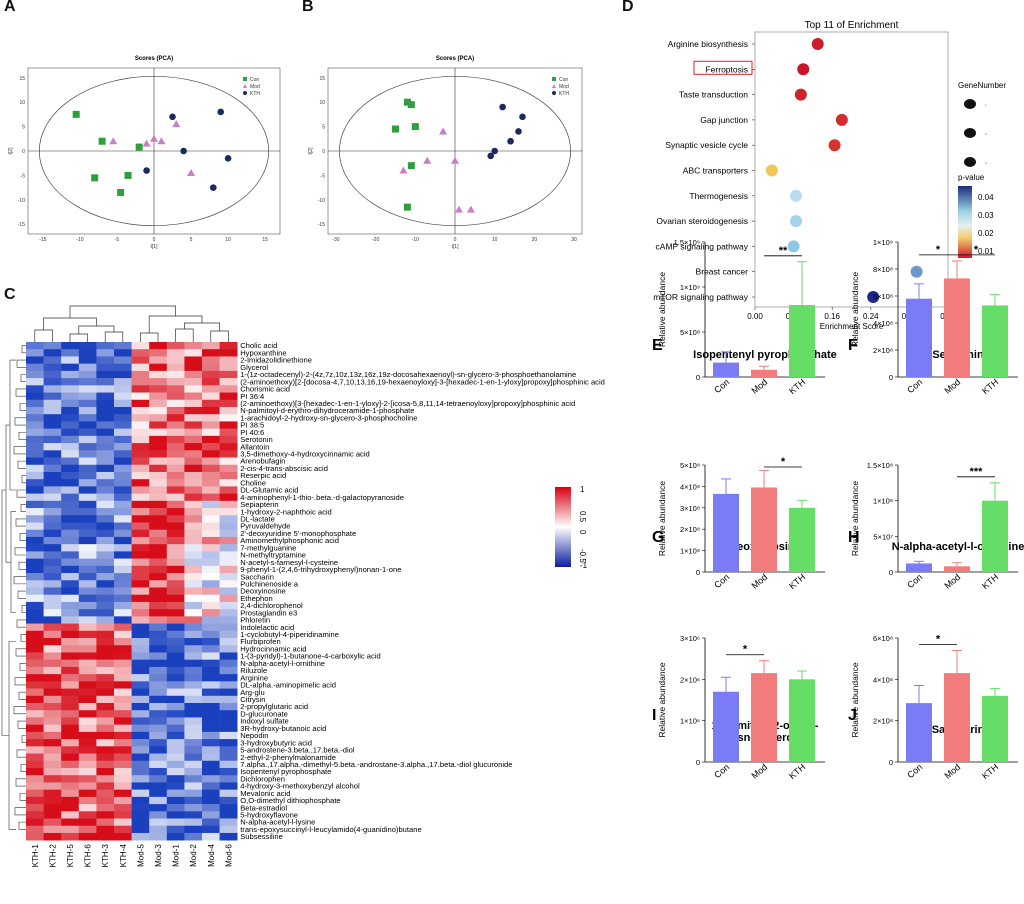 The image size is (1024, 904). What do you see at coordinates (852, 25) in the screenshot?
I see `enrichment-title: Top 11 of Enrichment` at bounding box center [852, 25].